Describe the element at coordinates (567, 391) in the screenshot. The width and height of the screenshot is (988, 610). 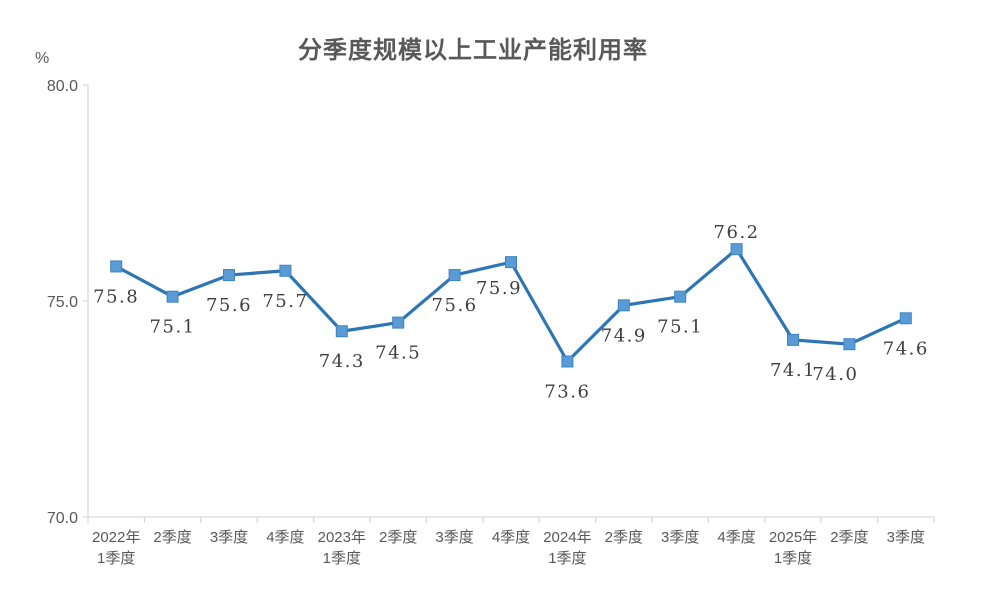
I see `data-point-label: 73.6` at that location.